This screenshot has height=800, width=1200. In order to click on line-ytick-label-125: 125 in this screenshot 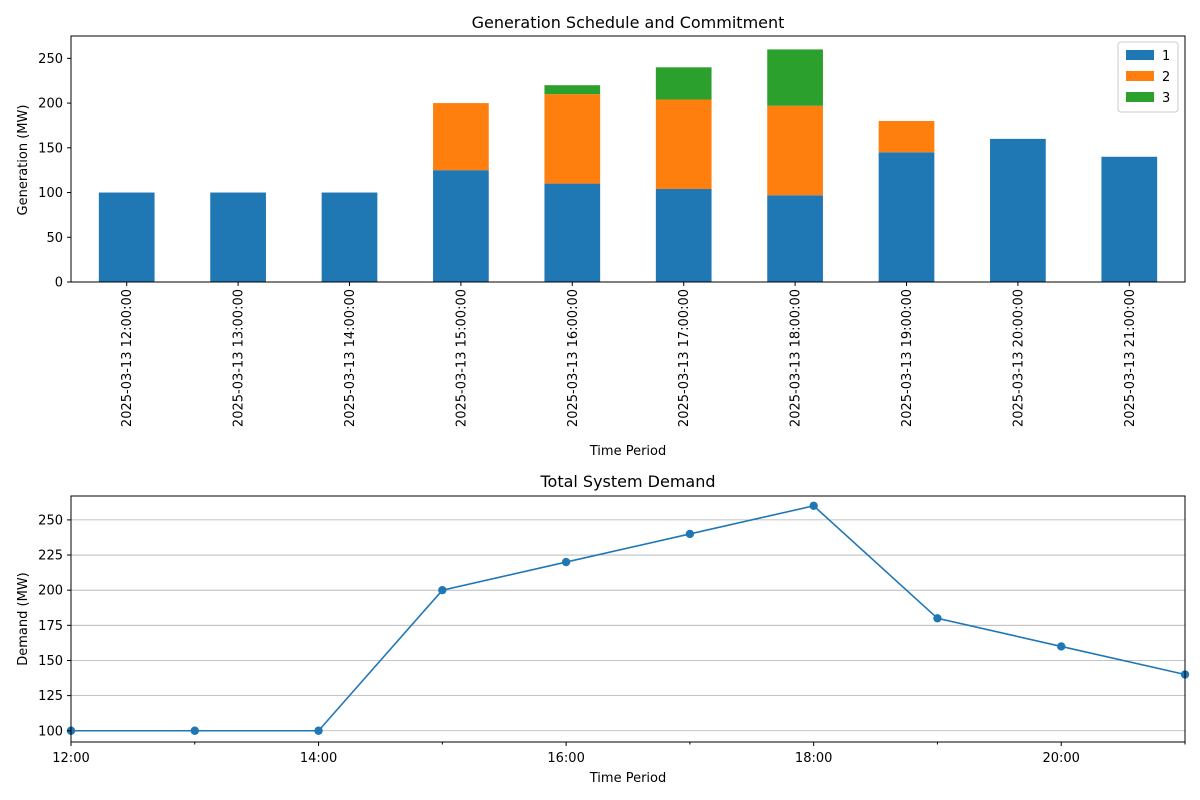, I will do `click(50, 696)`.